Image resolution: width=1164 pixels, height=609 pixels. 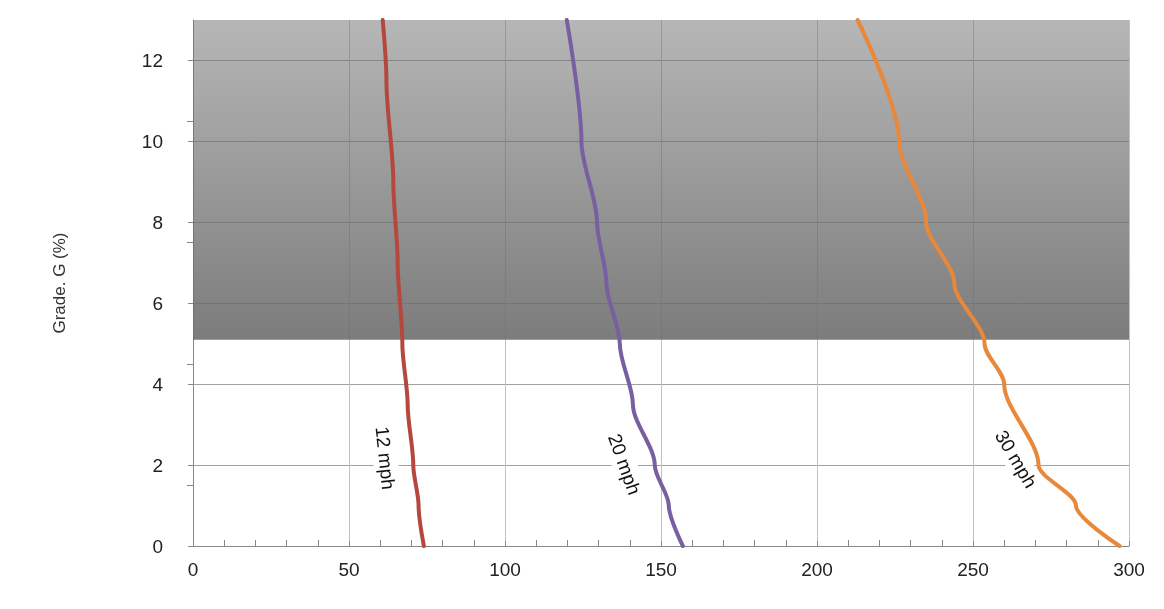 I want to click on y-tick-label: 10, so click(x=152, y=141).